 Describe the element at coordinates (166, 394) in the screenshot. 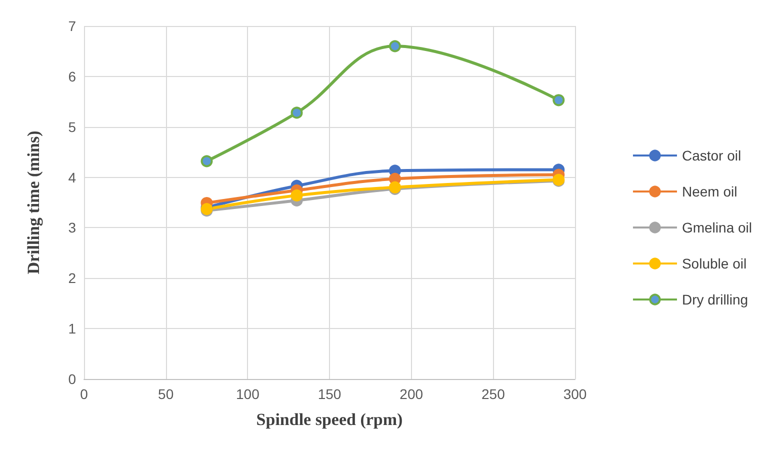

I see `x-tick-label: 50` at that location.